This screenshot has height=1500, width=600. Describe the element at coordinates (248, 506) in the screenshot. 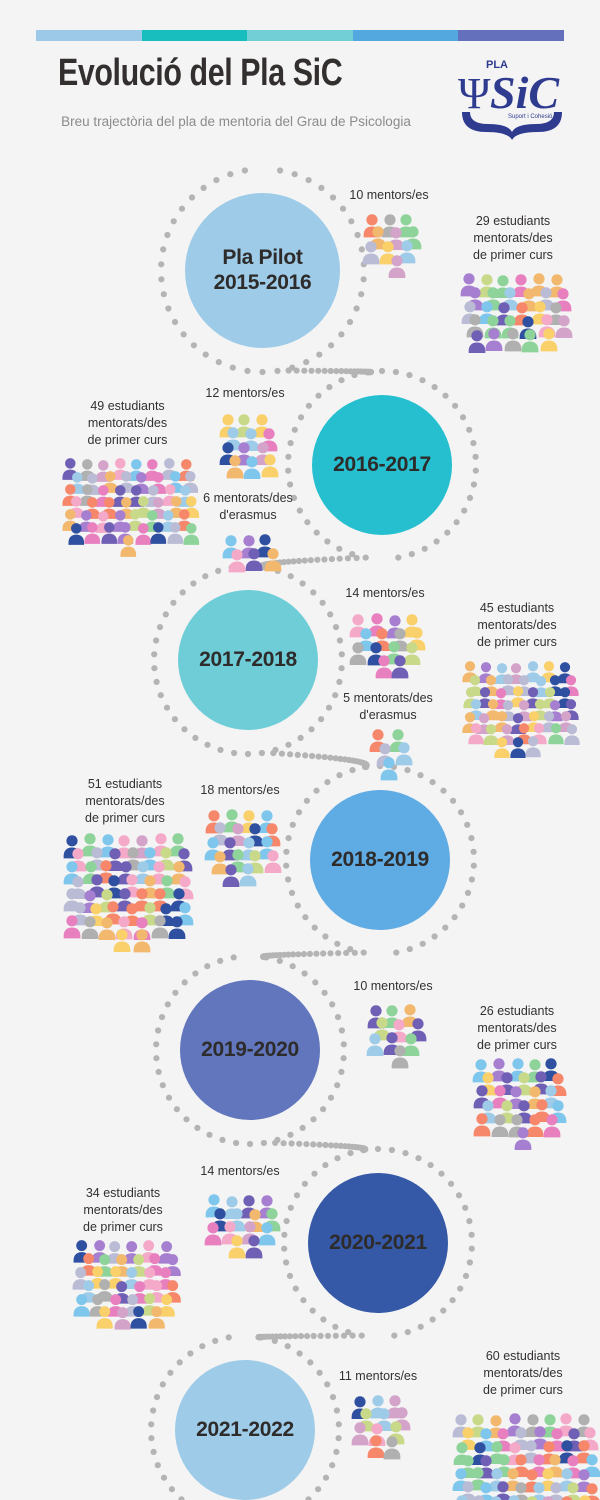

I see `stat-label: 6 mentorats/des d'erasmus` at that location.